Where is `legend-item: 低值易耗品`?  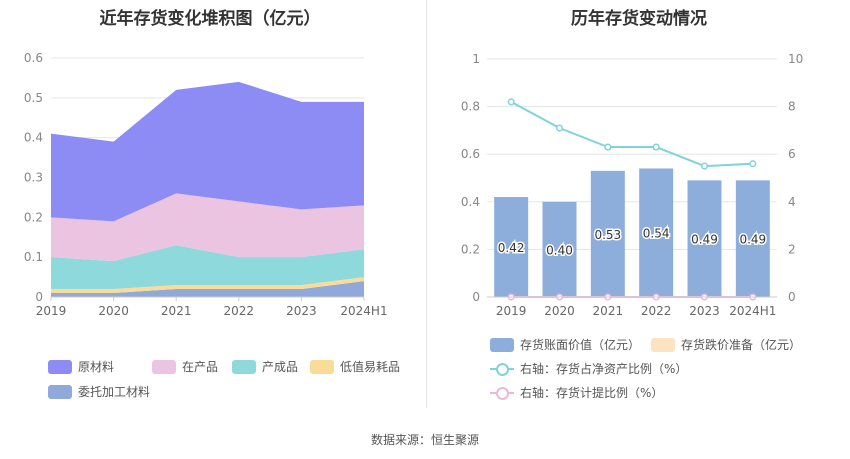
legend-item: 低值易耗品 is located at coordinates (355, 366).